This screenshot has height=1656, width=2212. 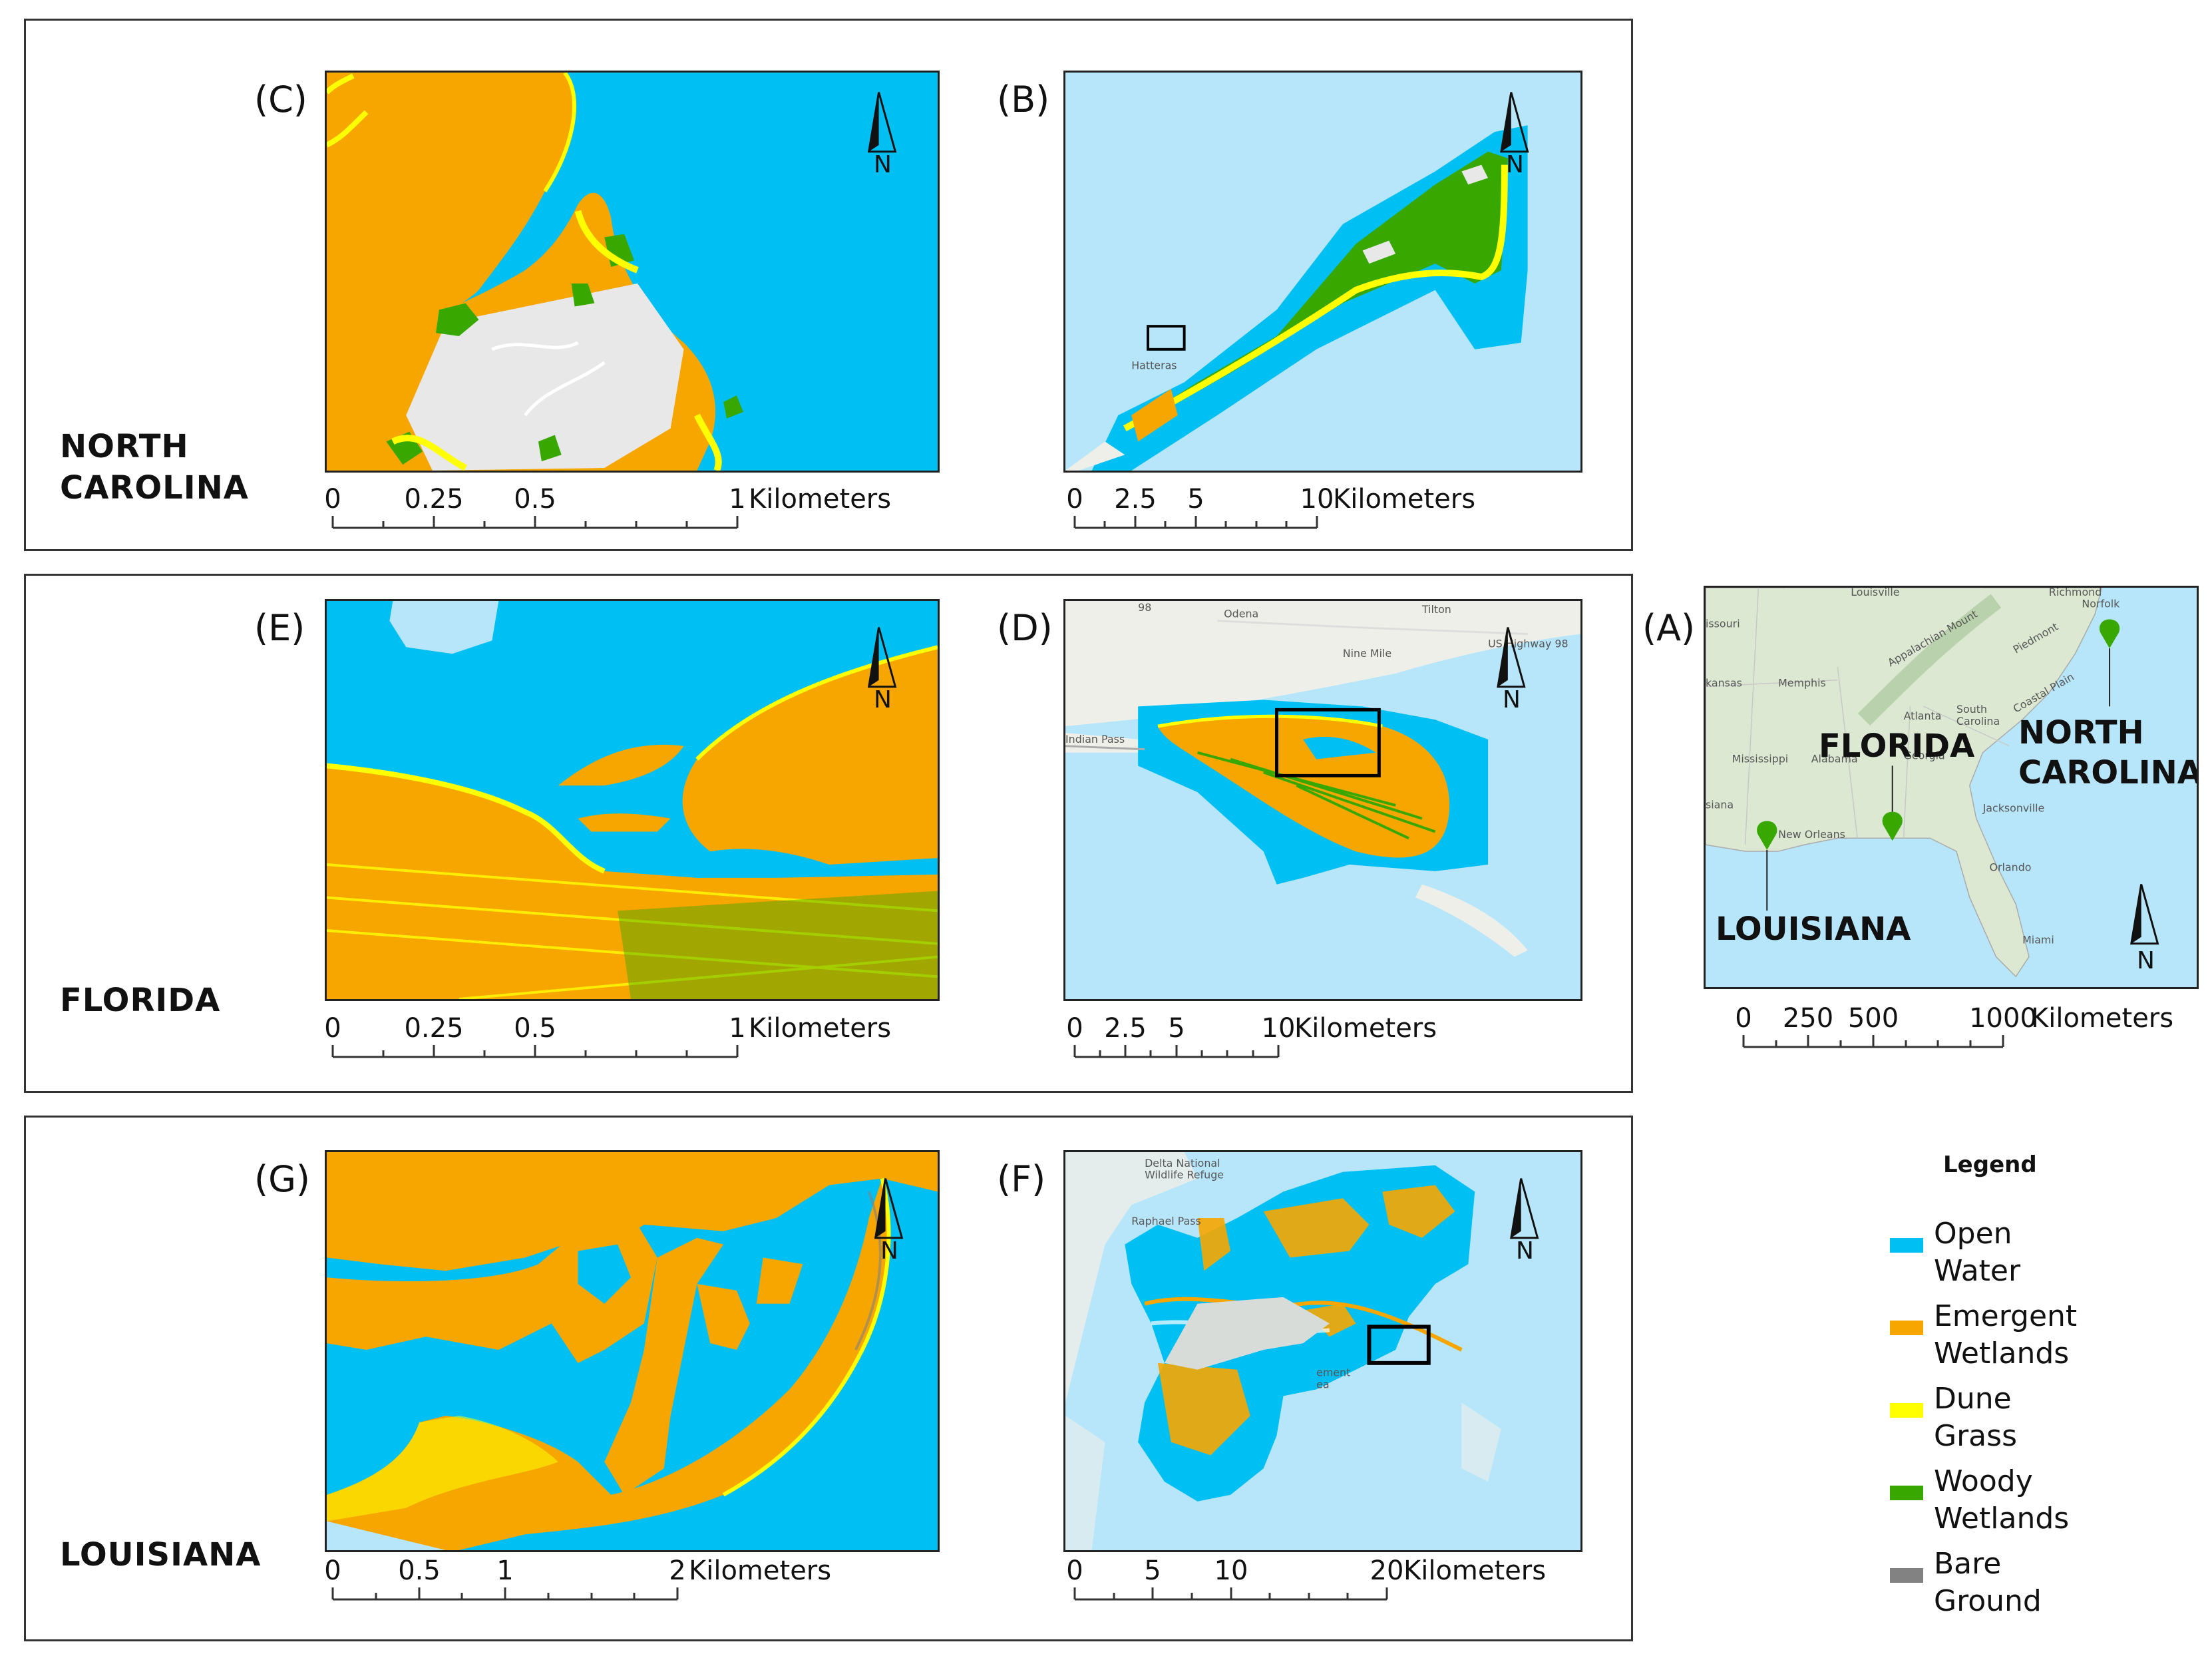 I want to click on north-arrow-c, so click(x=882, y=122).